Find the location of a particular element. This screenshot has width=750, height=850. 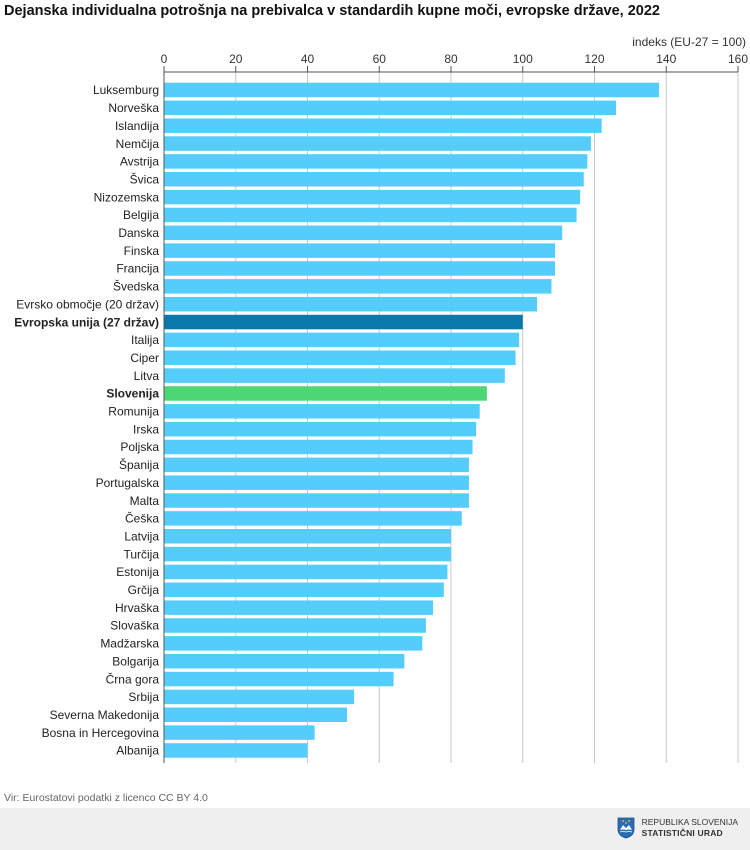

category-label: Italija is located at coordinates (145, 340).